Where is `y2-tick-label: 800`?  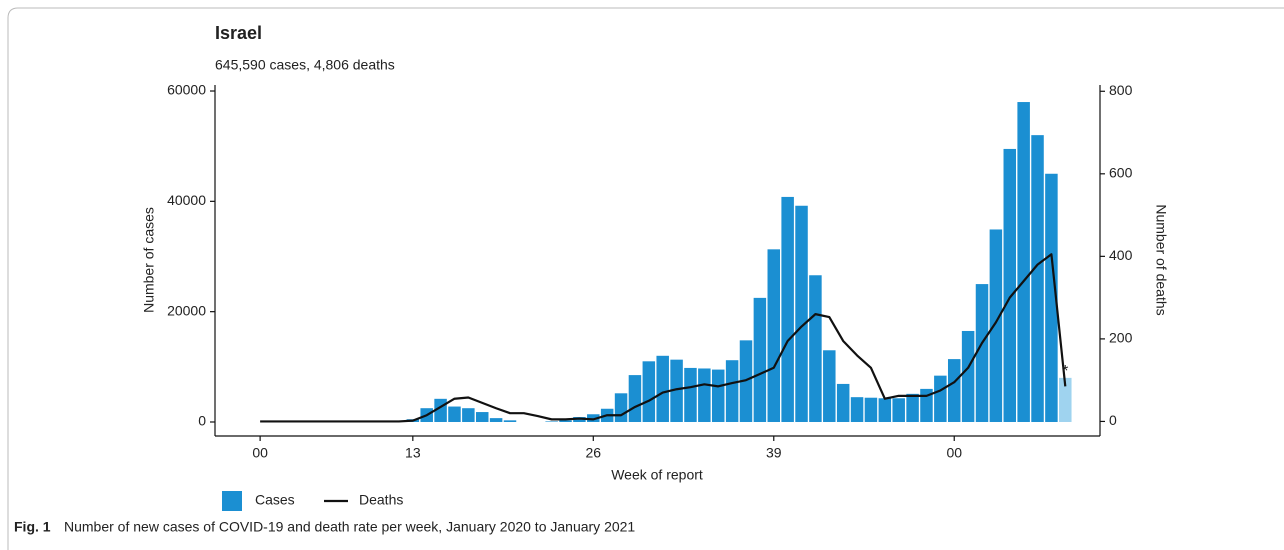 y2-tick-label: 800 is located at coordinates (1121, 90).